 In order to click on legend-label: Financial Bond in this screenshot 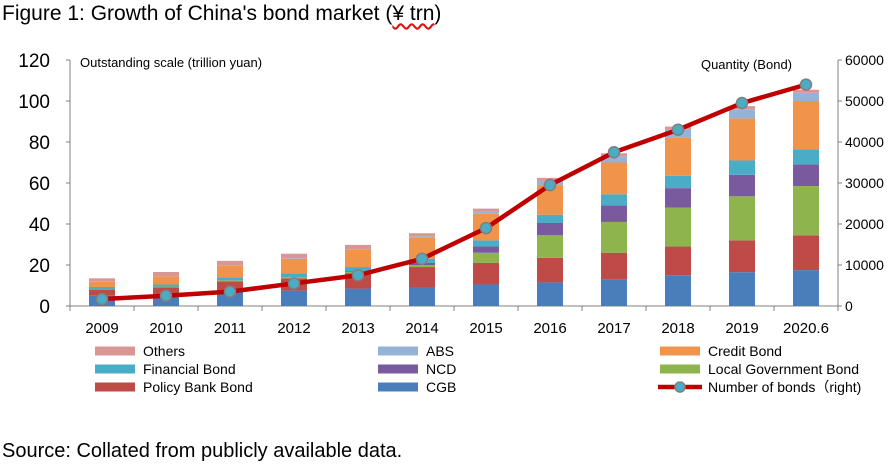, I will do `click(189, 369)`.